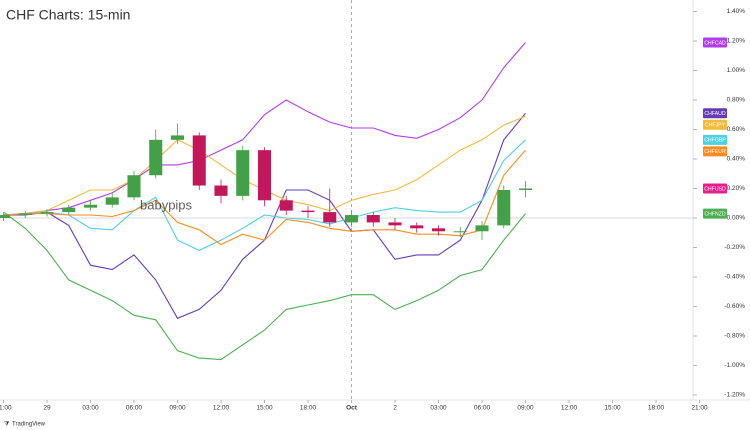 This screenshot has width=750, height=430. Describe the element at coordinates (736, 70) in the screenshot. I see `y-tick-label: 1.00%` at that location.